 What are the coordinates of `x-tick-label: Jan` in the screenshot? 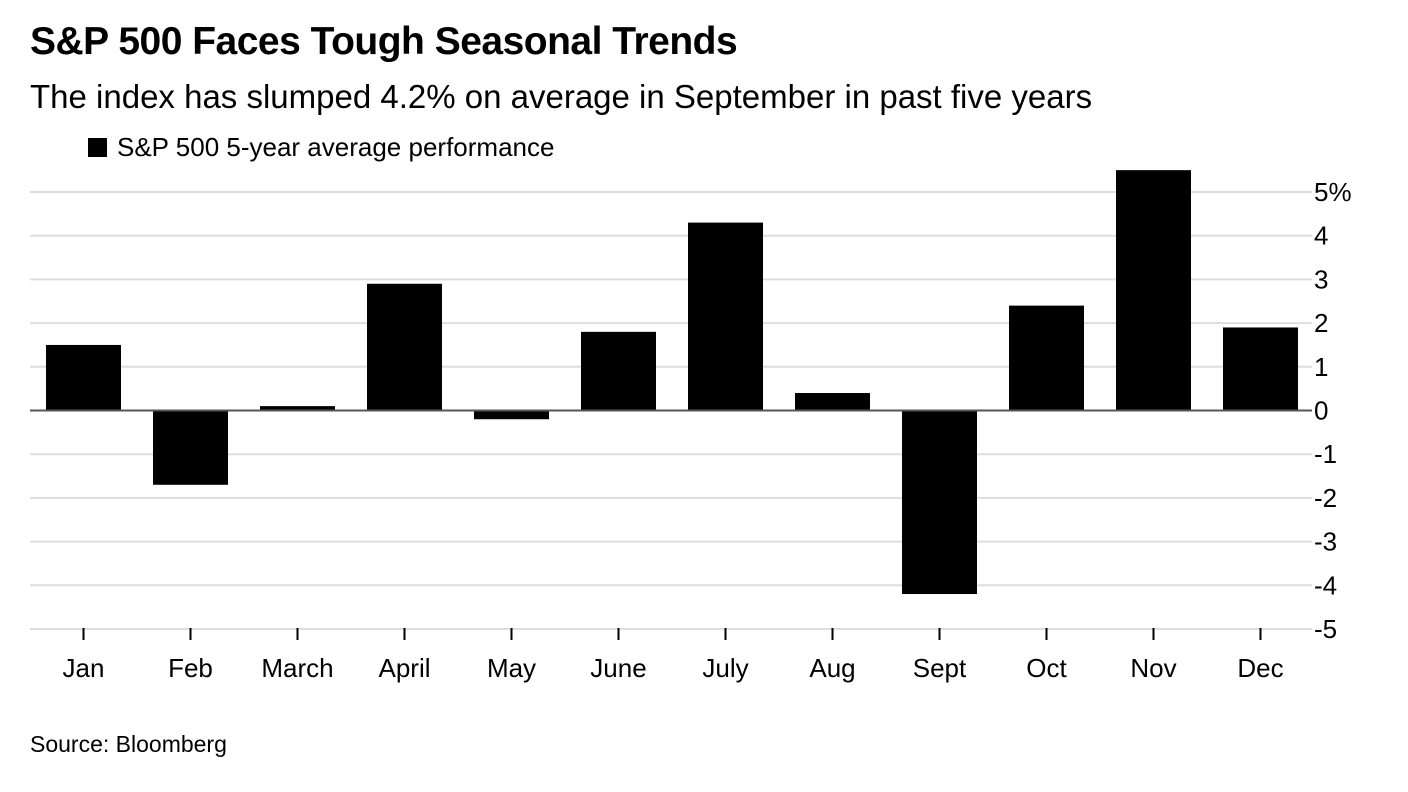 It's located at (84, 668).